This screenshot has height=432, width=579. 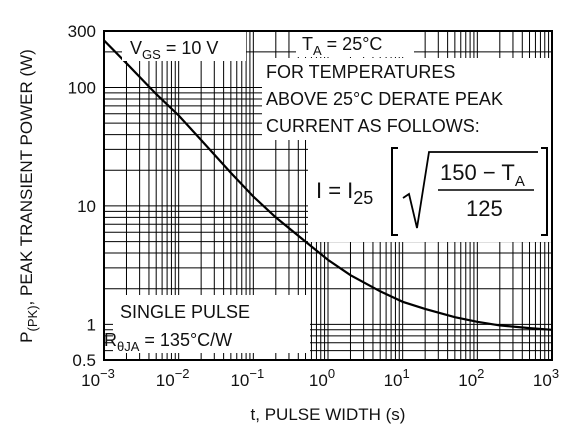 I want to click on x-tick-label: 10⁰, so click(x=322, y=378).